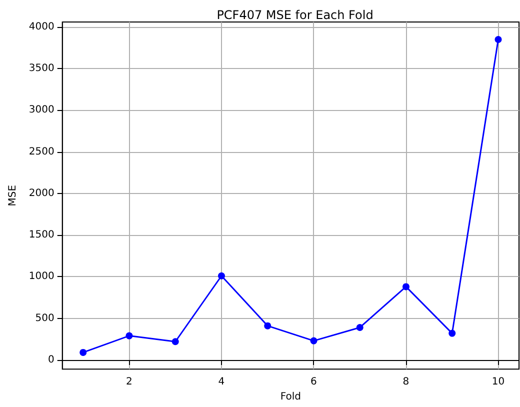 The height and width of the screenshot is (407, 520). I want to click on y-tick-label: 1000, so click(41, 276).